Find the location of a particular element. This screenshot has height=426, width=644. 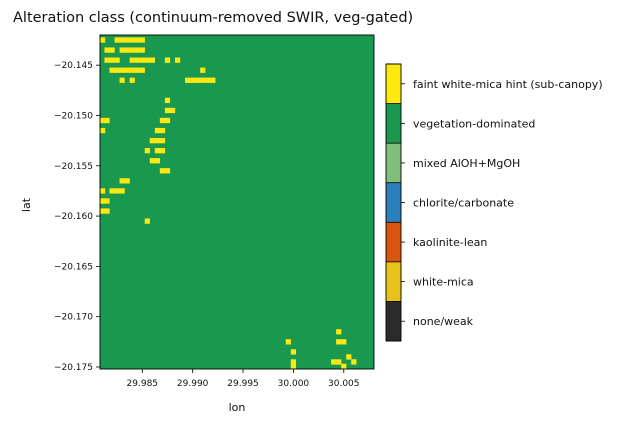

colorbar-label: faint white-mica hint (sub-canopy) is located at coordinates (508, 84).